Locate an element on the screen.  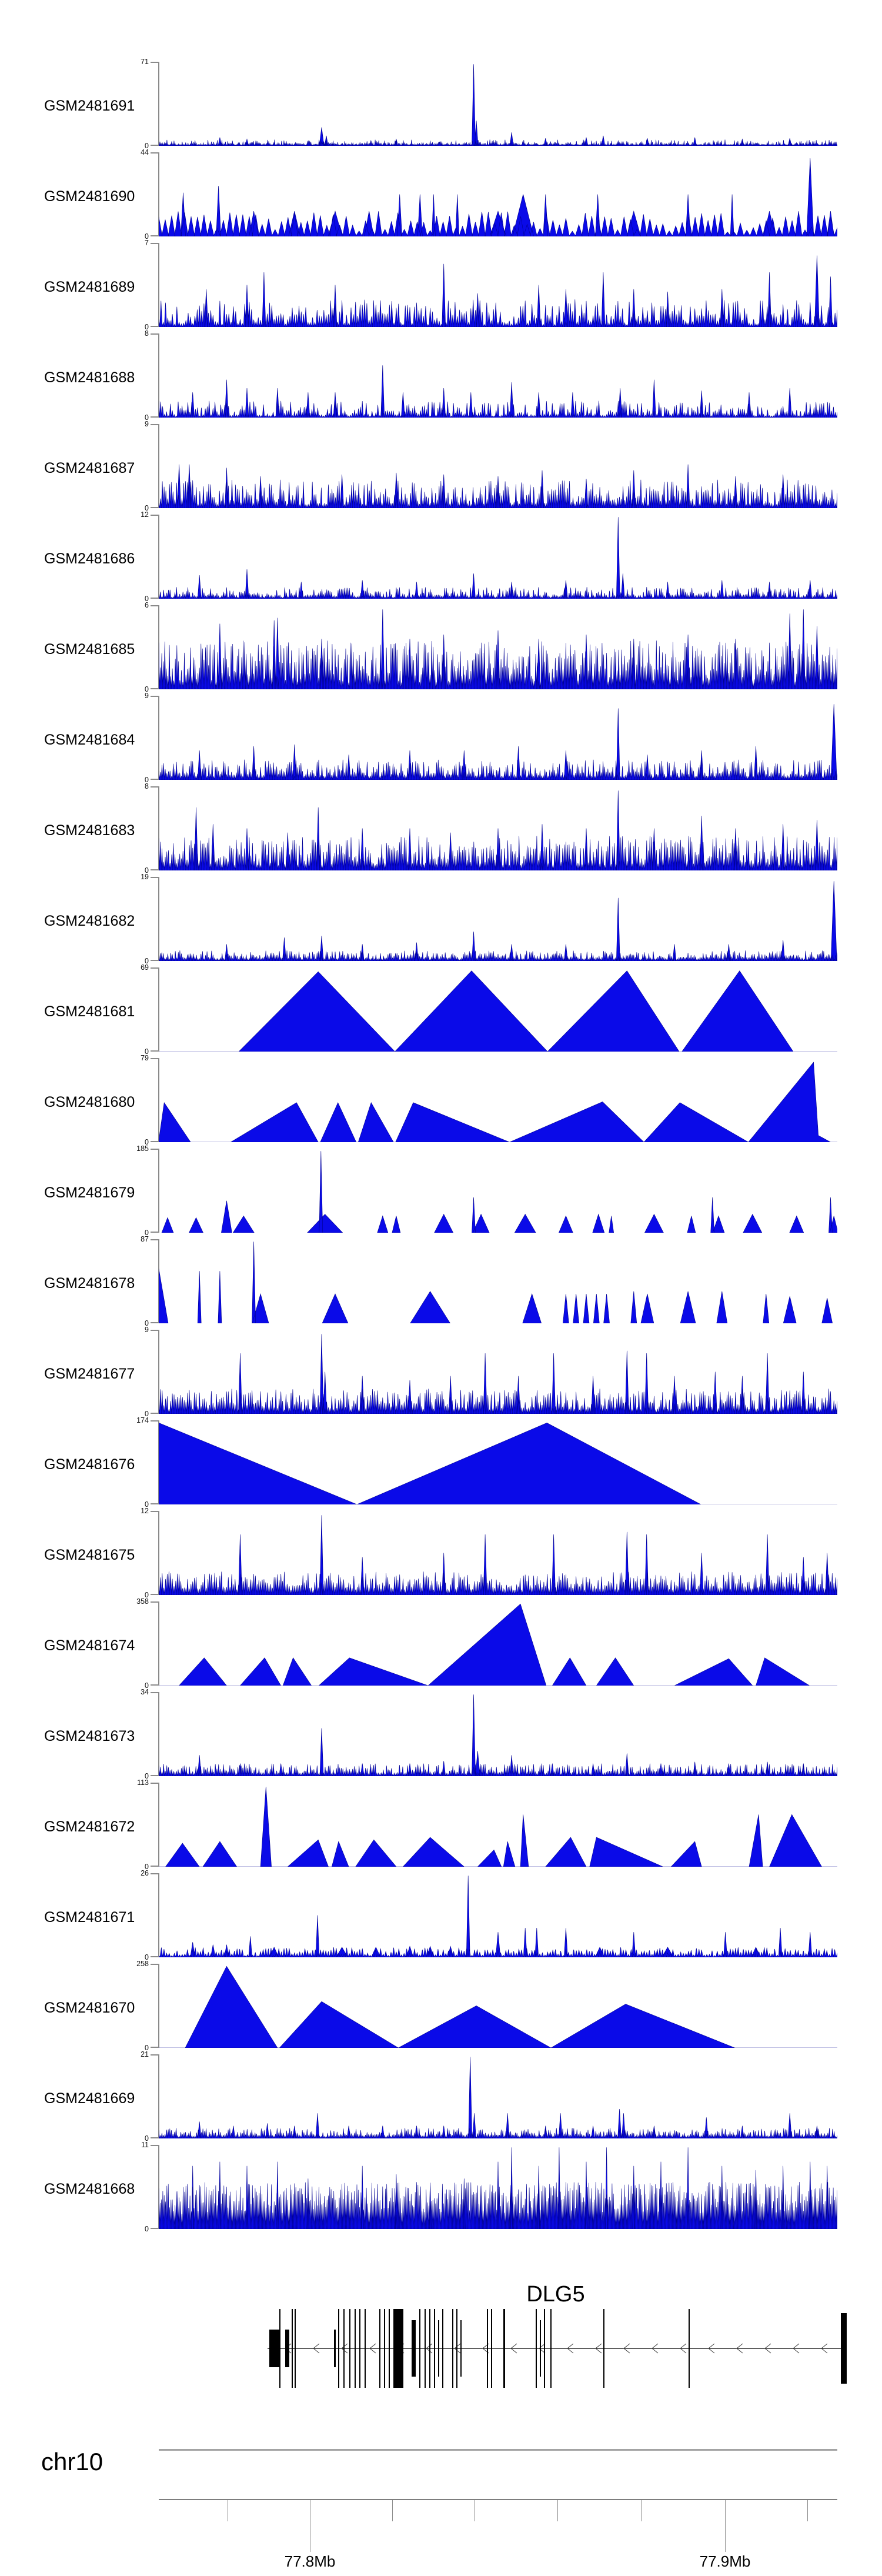
track-sample-label: GSM2481682 is located at coordinates (89, 921).